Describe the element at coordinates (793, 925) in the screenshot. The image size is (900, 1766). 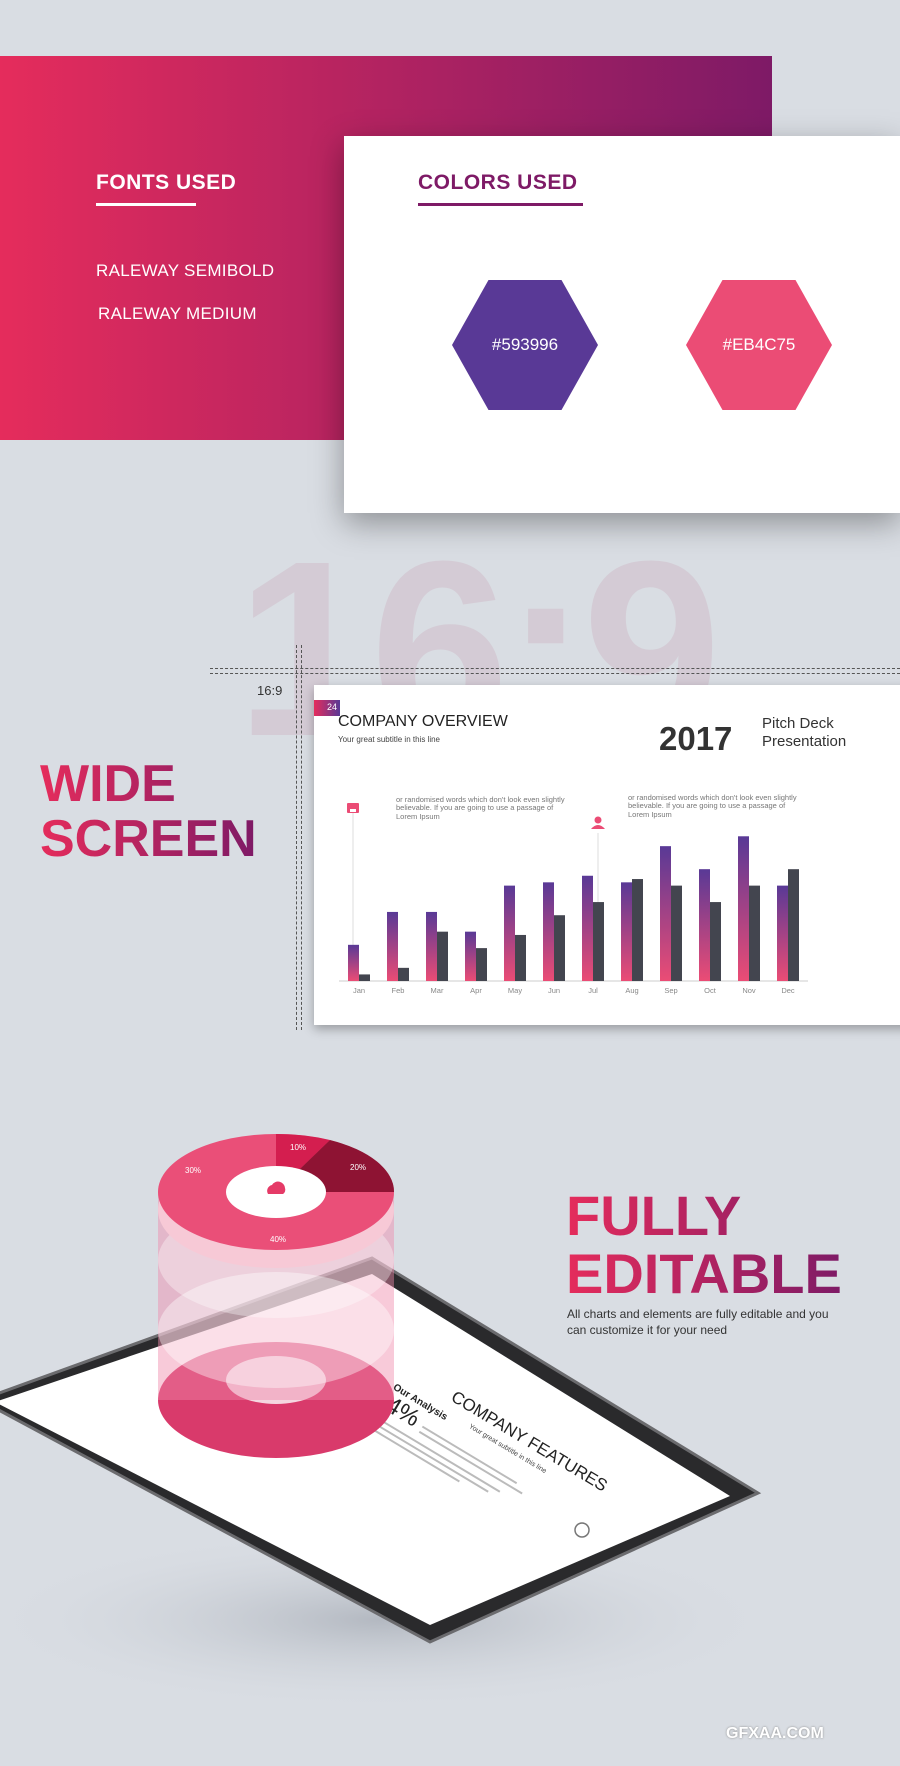
I see `bar-dec-series2` at that location.